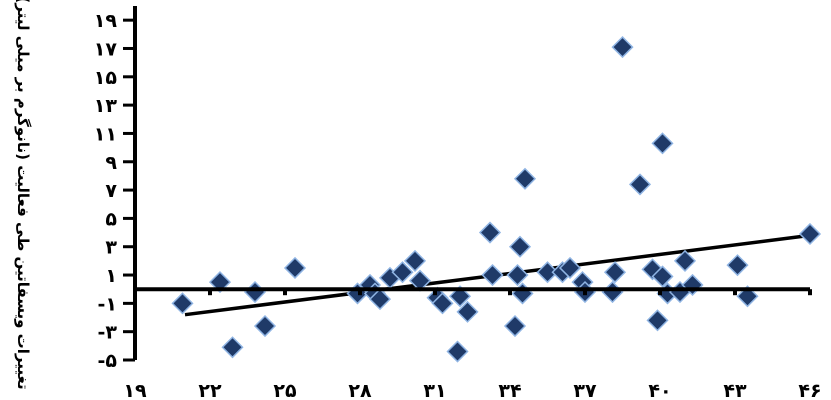 This screenshot has height=400, width=831. What do you see at coordinates (210, 390) in the screenshot?
I see `x-tick-label: ۲۲` at bounding box center [210, 390].